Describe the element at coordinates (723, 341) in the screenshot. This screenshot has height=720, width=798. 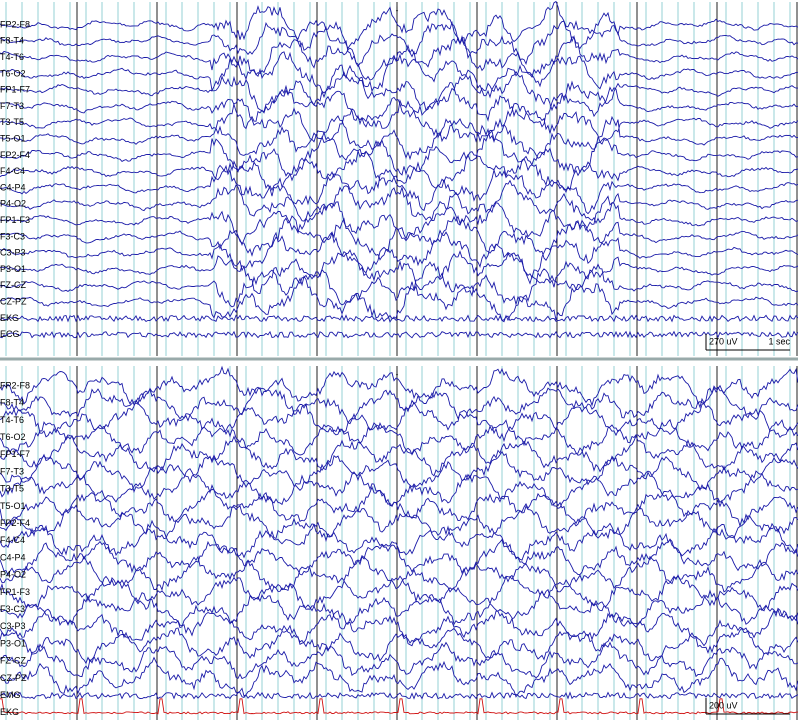
I see `scale-amplitude: 270 uV` at that location.